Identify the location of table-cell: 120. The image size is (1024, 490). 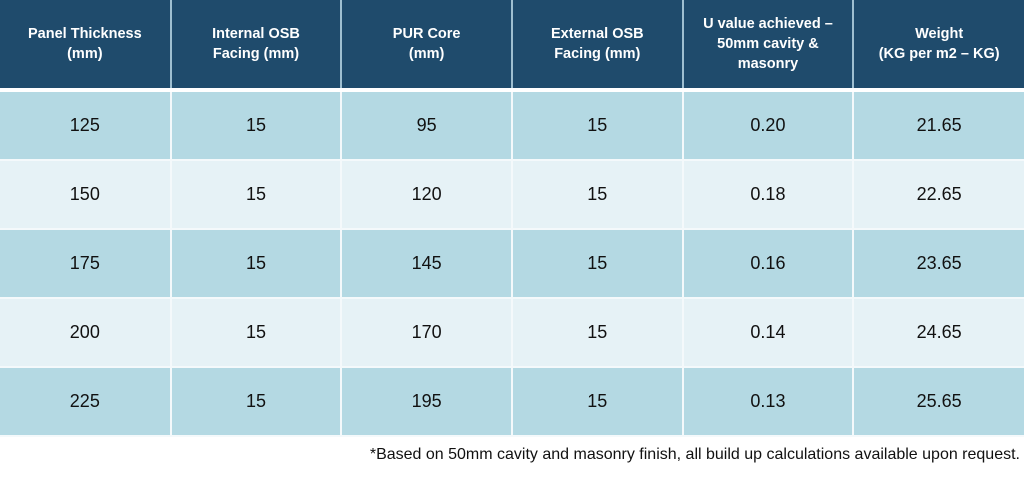
(427, 195).